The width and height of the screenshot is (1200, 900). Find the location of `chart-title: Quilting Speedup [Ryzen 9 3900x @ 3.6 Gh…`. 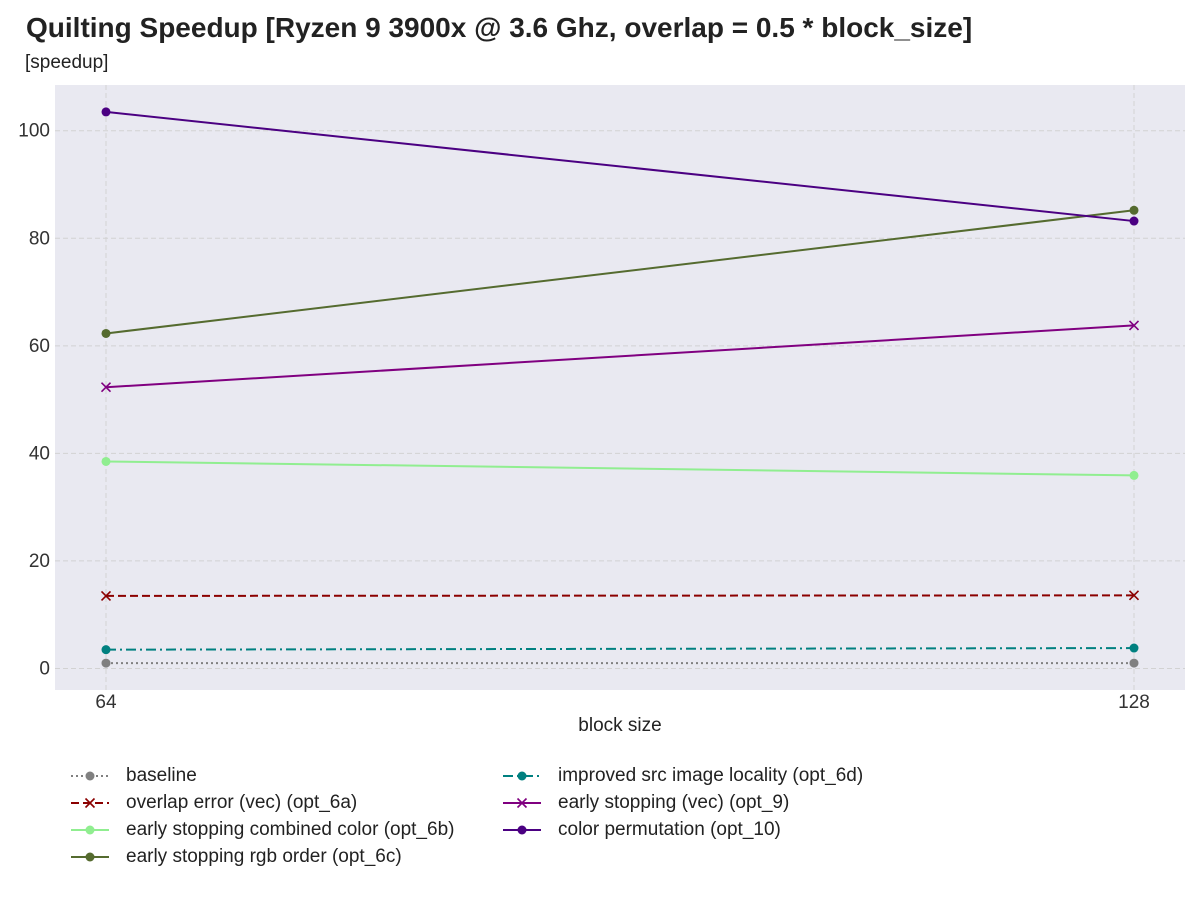

chart-title: Quilting Speedup [Ryzen 9 3900x @ 3.6 Gh… is located at coordinates (499, 27).